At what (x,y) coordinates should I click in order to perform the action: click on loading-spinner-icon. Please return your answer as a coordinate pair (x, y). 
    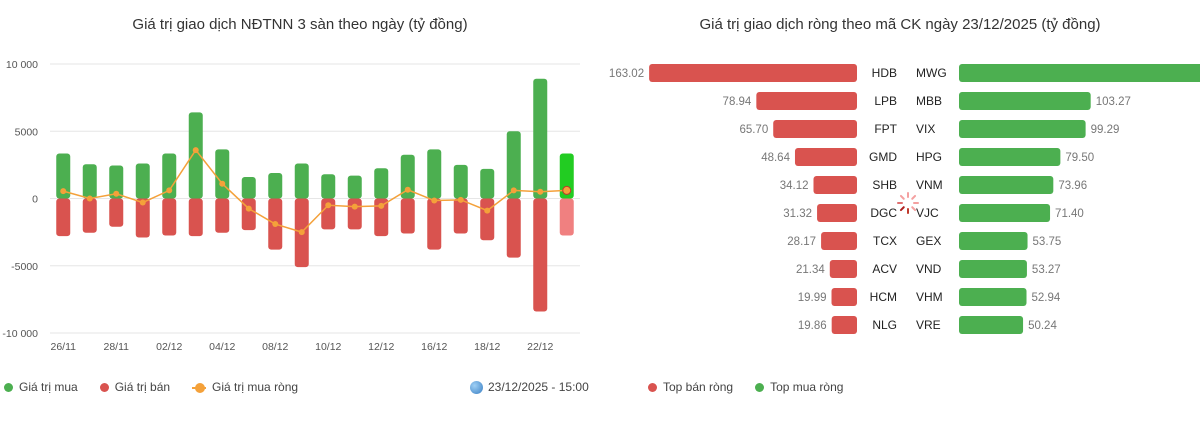
    Looking at the image, I should click on (908, 203).